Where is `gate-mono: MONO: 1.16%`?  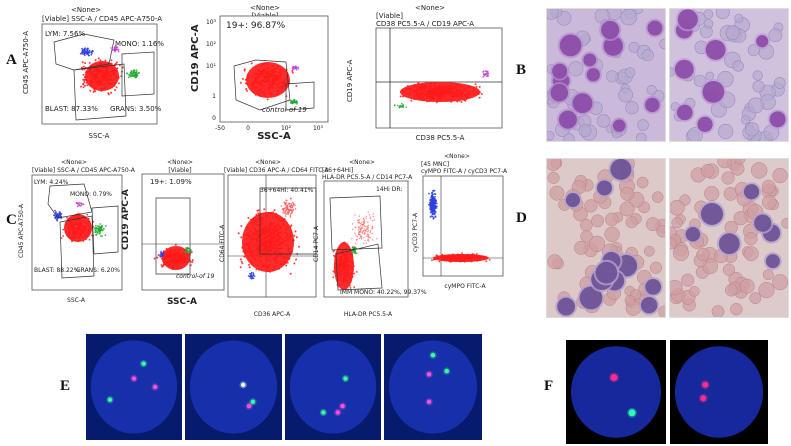
gate-mono: MONO: 1.16% is located at coordinates (139, 44).